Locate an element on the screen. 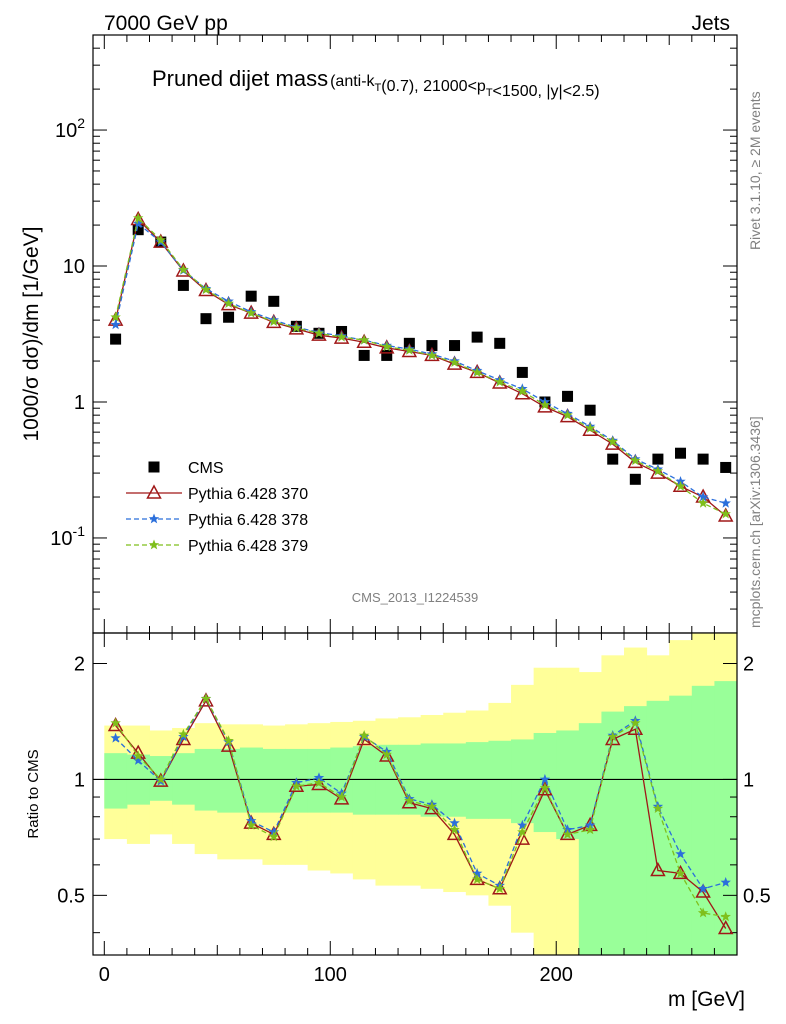 Image resolution: width=786 pixels, height=1024 pixels. legend-label: Pythia 6.428 370 is located at coordinates (248, 494).